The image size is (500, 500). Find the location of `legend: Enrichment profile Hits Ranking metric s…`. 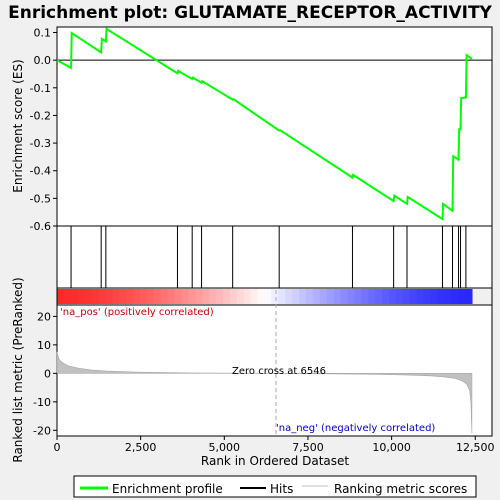

legend: Enrichment profile Hits Ranking metric s… is located at coordinates (275, 486).